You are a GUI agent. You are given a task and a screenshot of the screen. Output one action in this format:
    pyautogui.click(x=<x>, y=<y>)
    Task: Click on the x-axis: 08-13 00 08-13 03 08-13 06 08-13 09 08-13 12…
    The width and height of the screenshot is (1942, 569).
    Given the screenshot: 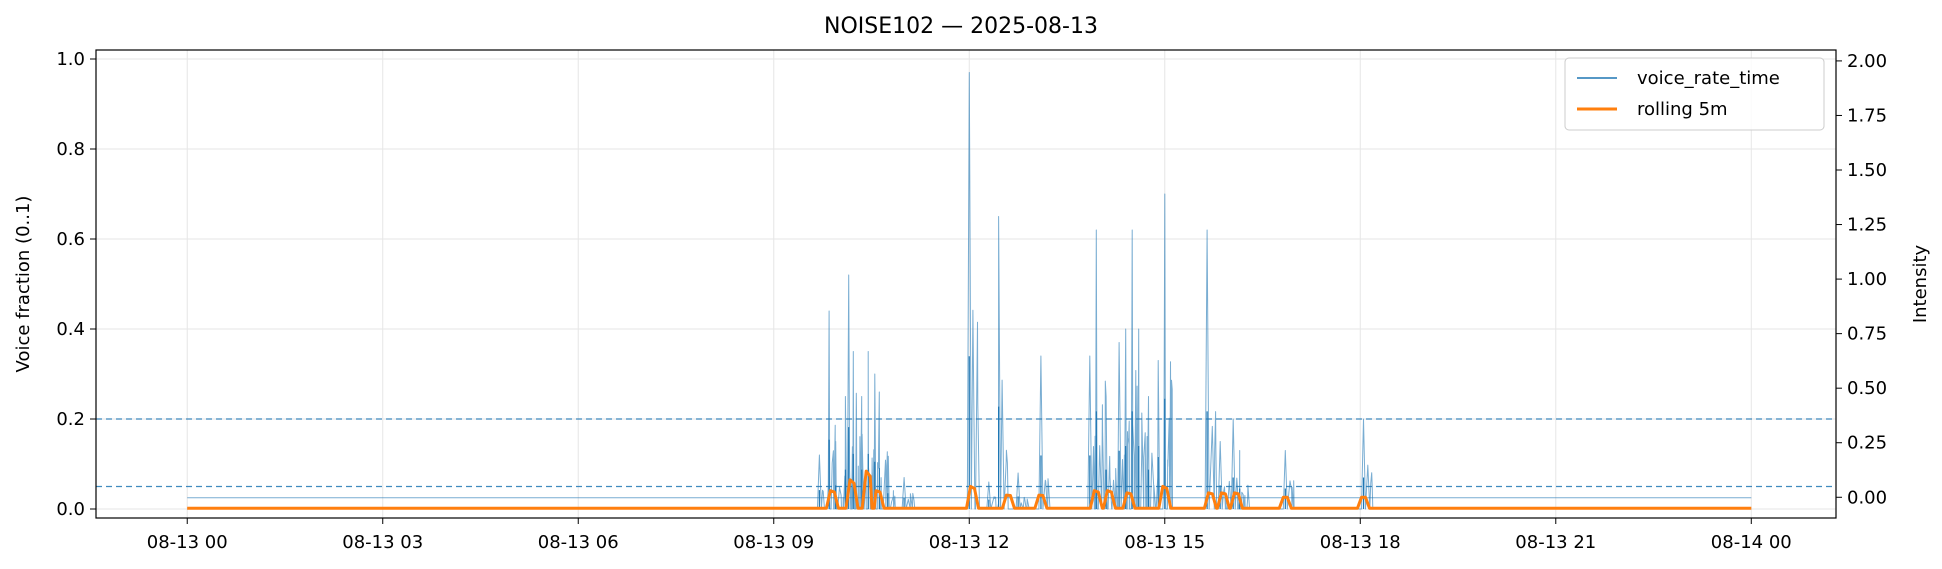 What is the action you would take?
    pyautogui.click(x=969, y=535)
    